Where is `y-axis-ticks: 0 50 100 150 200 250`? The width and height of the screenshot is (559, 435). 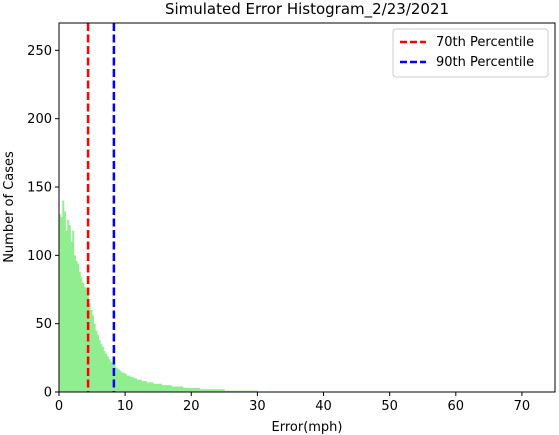 y-axis-ticks: 0 50 100 150 200 250 is located at coordinates (43, 222).